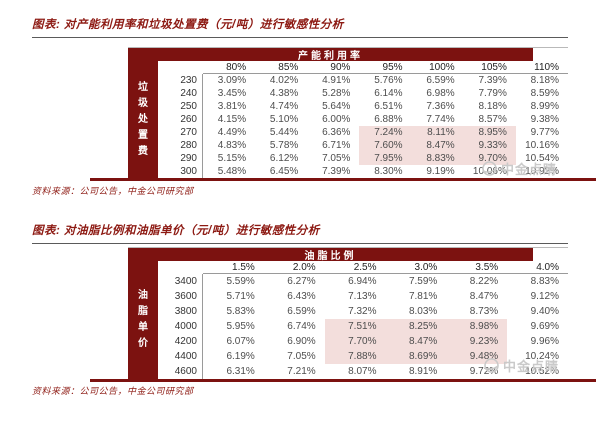  Describe the element at coordinates (180, 171) in the screenshot. I see `row-header-cell: 300` at that location.